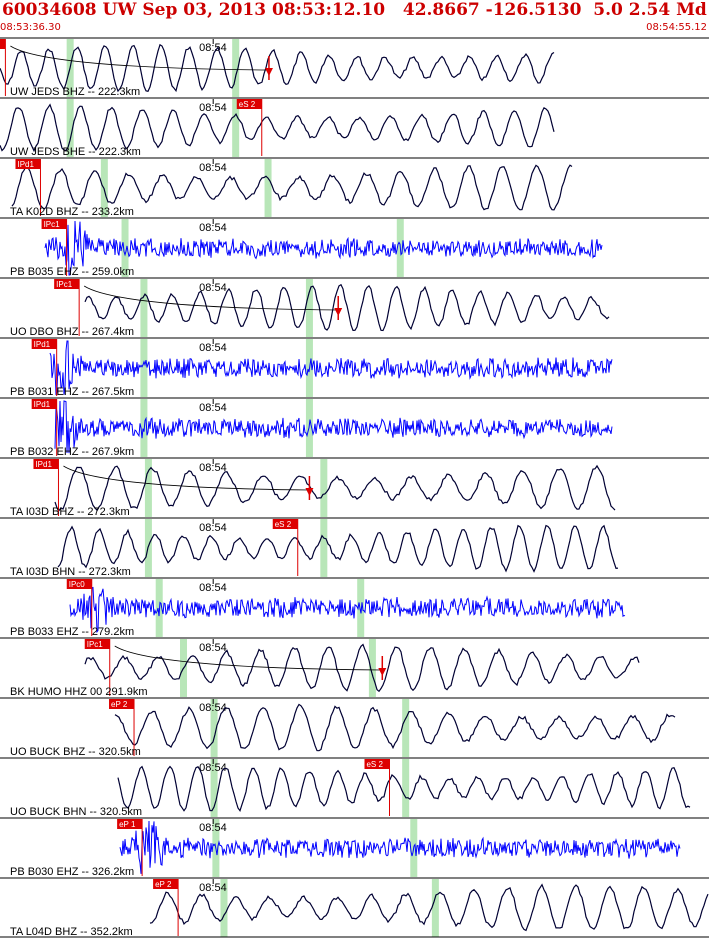 The width and height of the screenshot is (709, 938). Describe the element at coordinates (70, 572) in the screenshot. I see `station-label: TA I03D BHN -- 272.3km` at that location.